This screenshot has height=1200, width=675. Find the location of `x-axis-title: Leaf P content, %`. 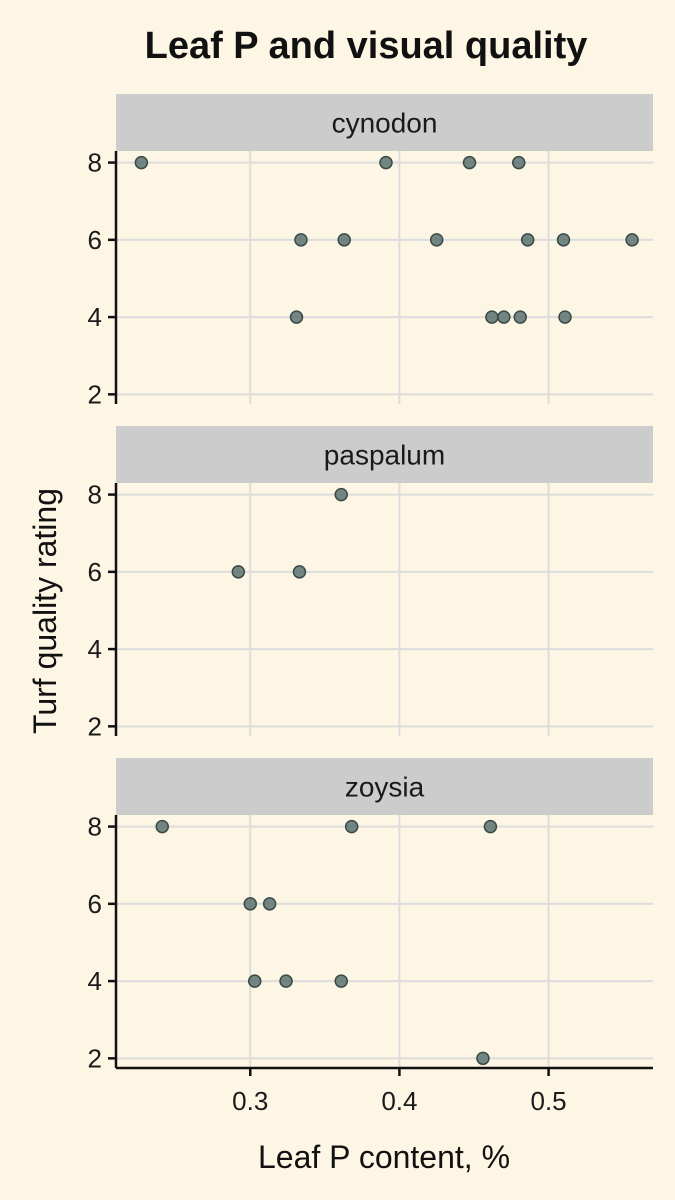

x-axis-title: Leaf P content, % is located at coordinates (384, 1157).